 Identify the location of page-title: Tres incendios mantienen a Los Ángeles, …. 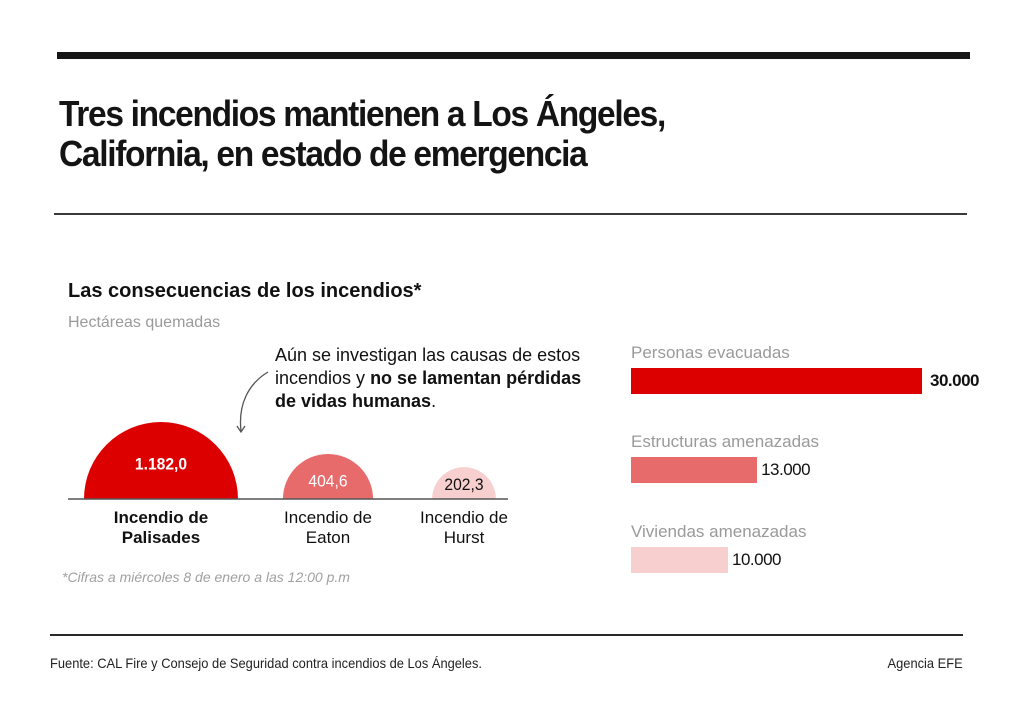
(440, 134).